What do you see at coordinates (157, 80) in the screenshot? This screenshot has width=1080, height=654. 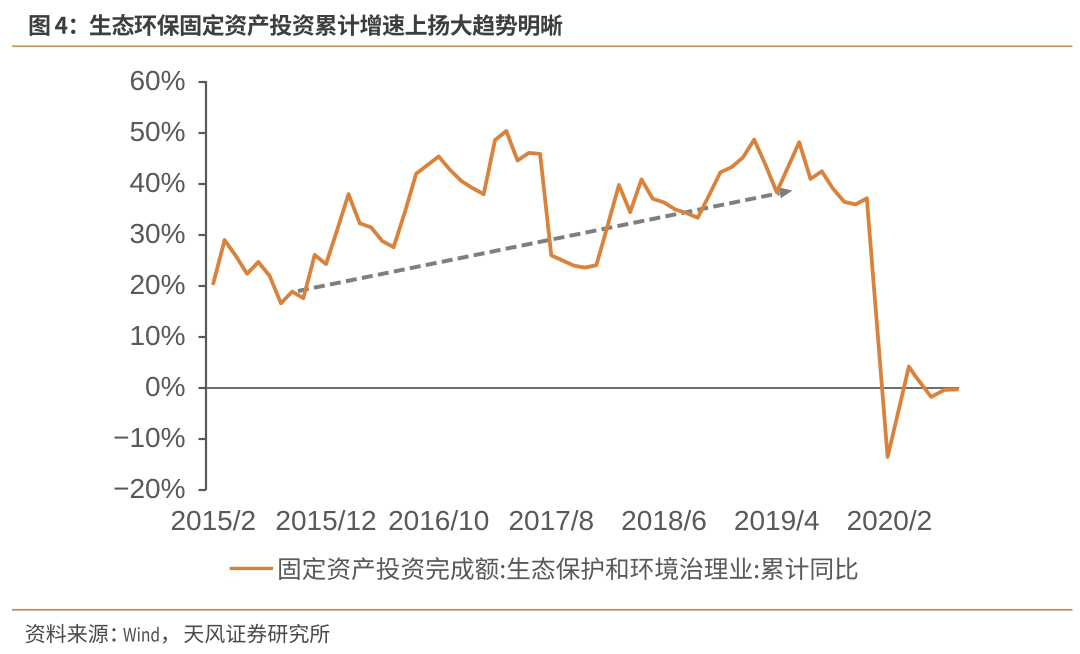 I see `svg-text: 60%` at bounding box center [157, 80].